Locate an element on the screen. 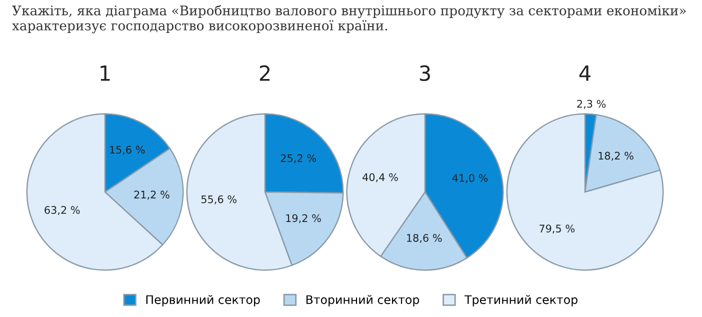 The image size is (702, 317). data-label: 40,4 % is located at coordinates (380, 177).